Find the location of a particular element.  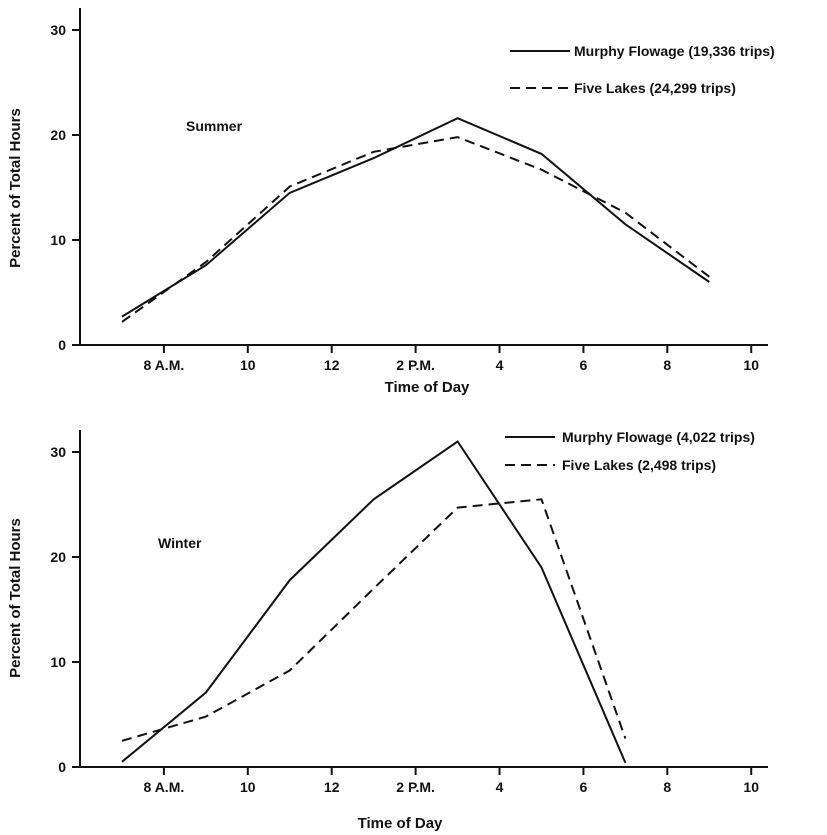

winter-legend-label-five-lakes: Five Lakes (2,498 trips) is located at coordinates (639, 465).